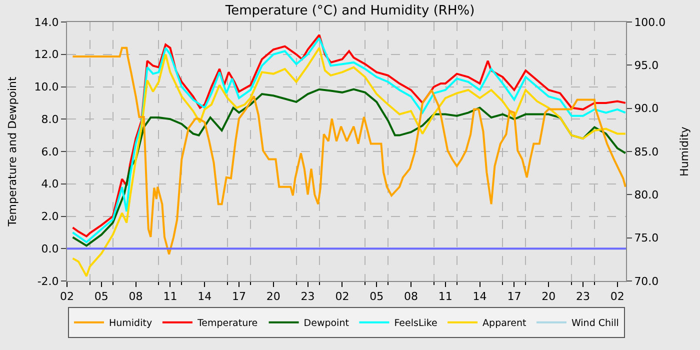 The image size is (700, 350). I want to click on chart-title: Temperature (°C) and Humidity (RH%), so click(349, 10).